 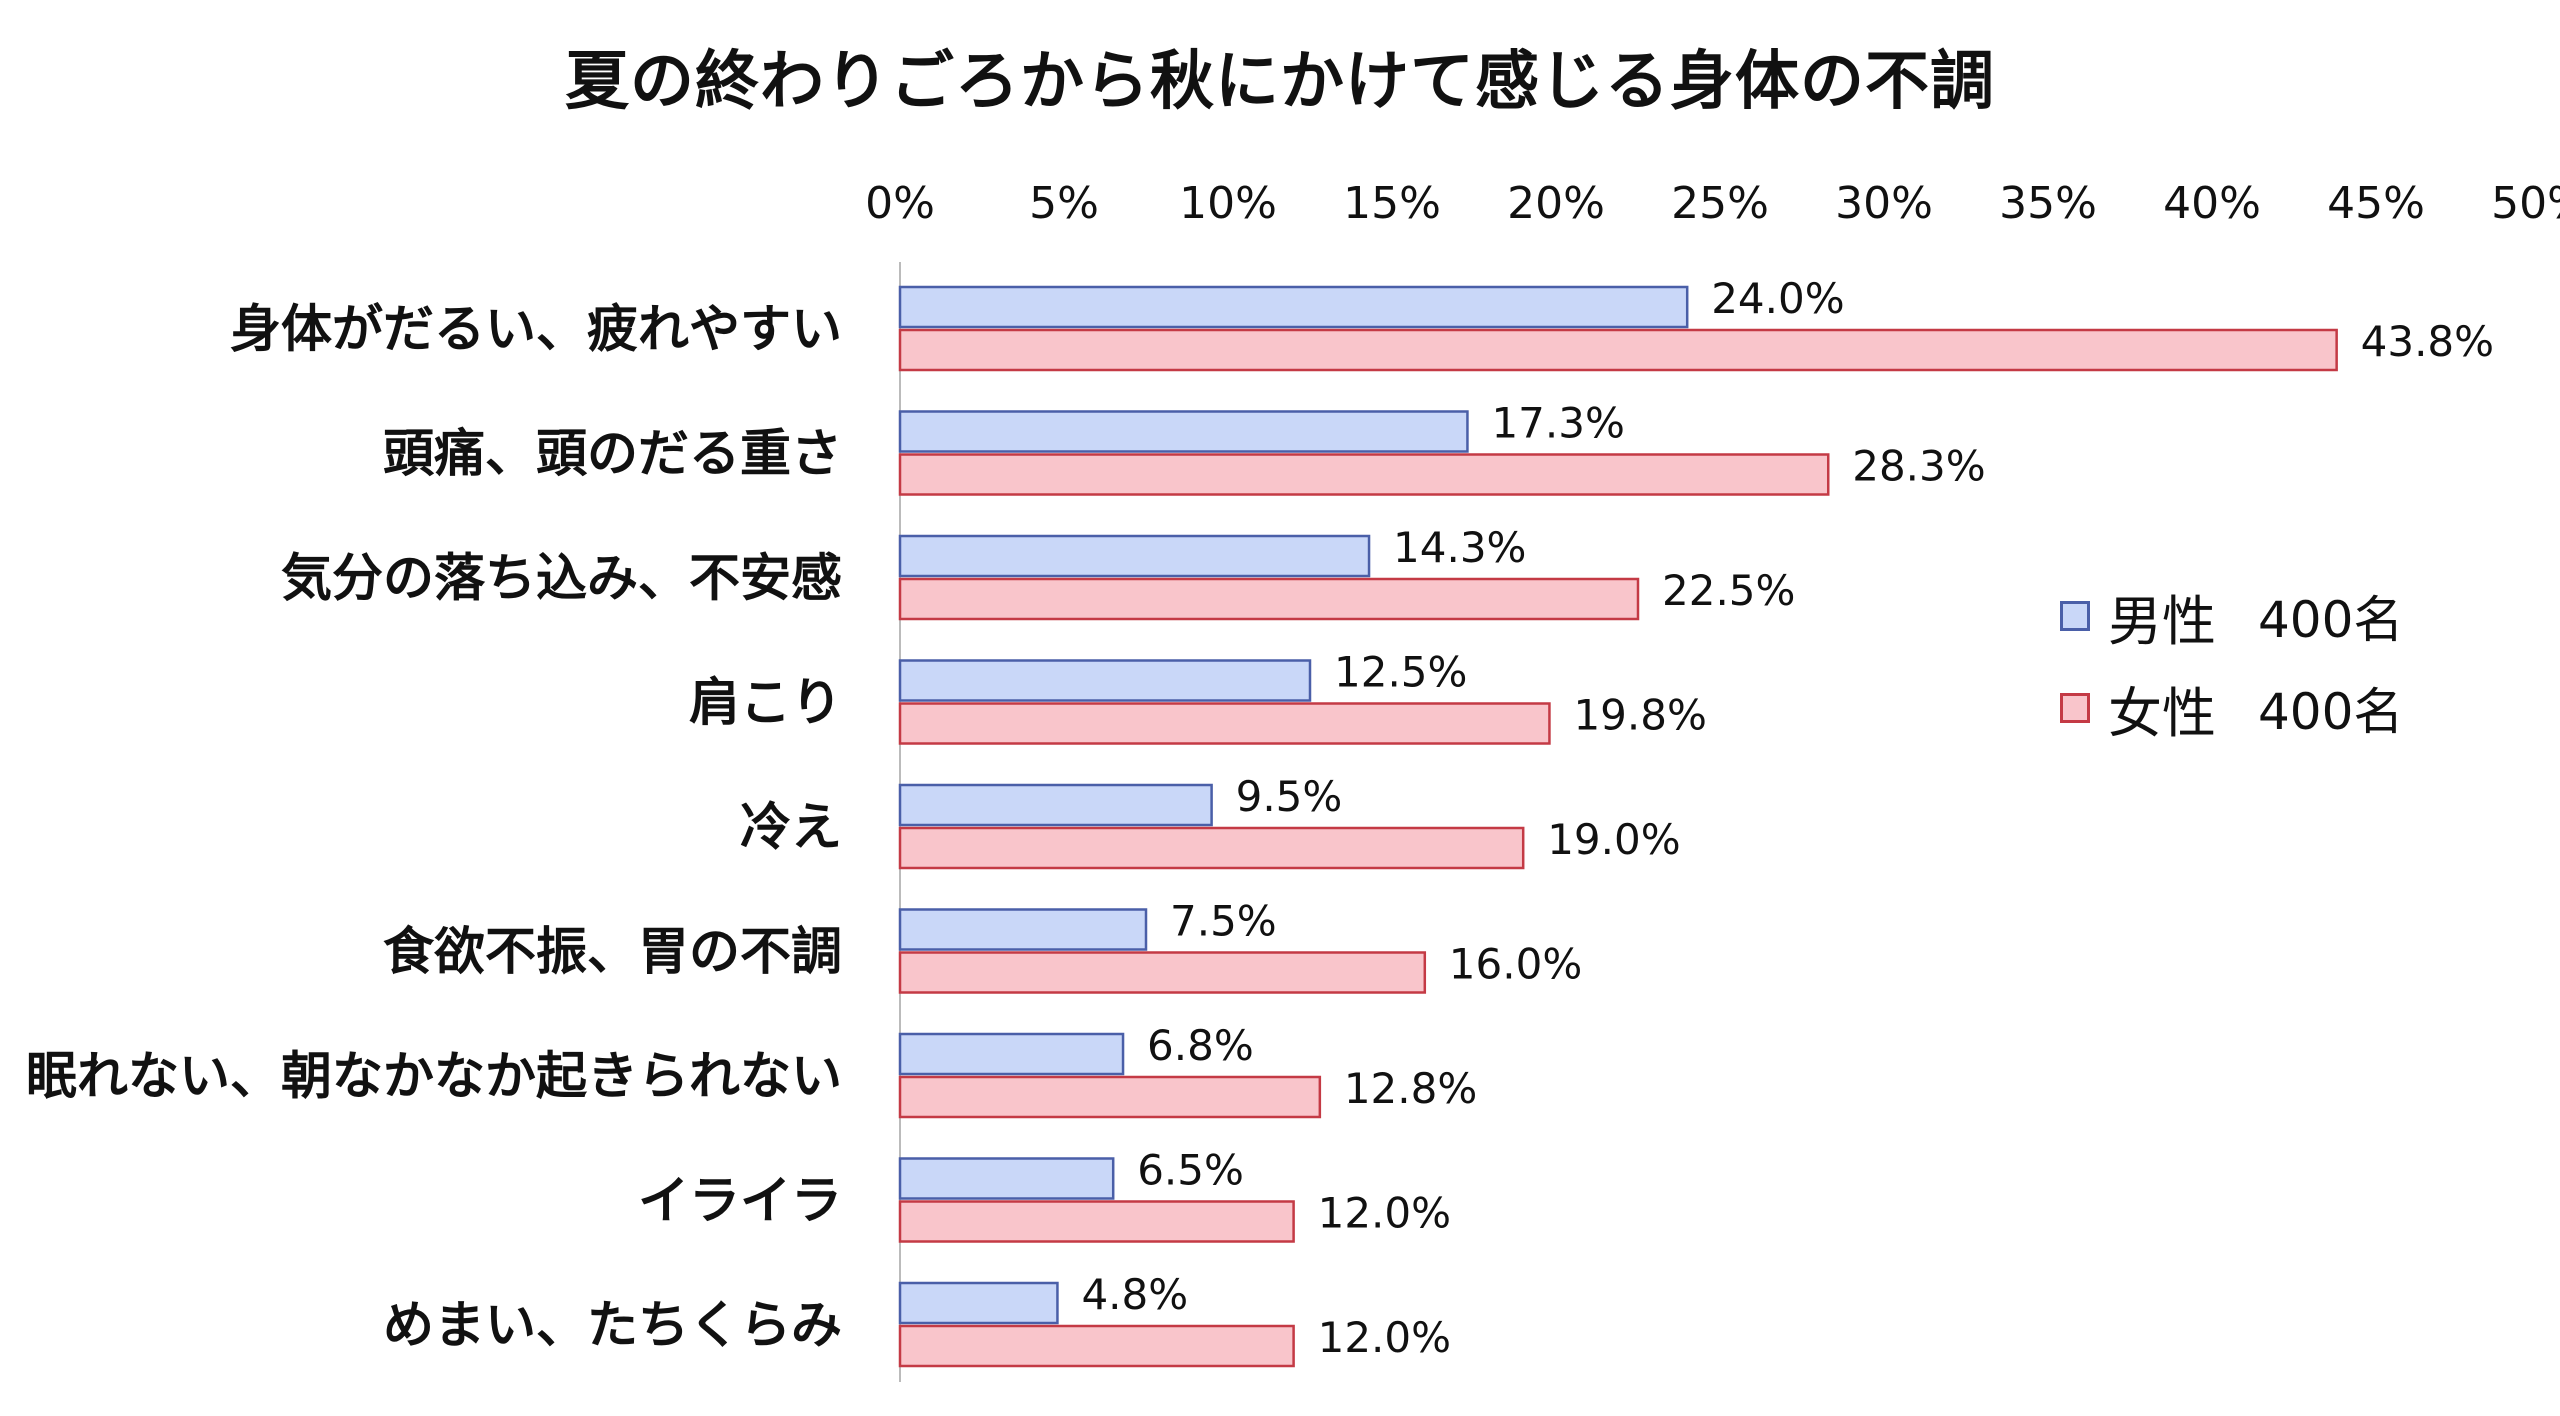 What do you see at coordinates (1064, 203) in the screenshot?
I see `x-tick-label: 5%` at bounding box center [1064, 203].